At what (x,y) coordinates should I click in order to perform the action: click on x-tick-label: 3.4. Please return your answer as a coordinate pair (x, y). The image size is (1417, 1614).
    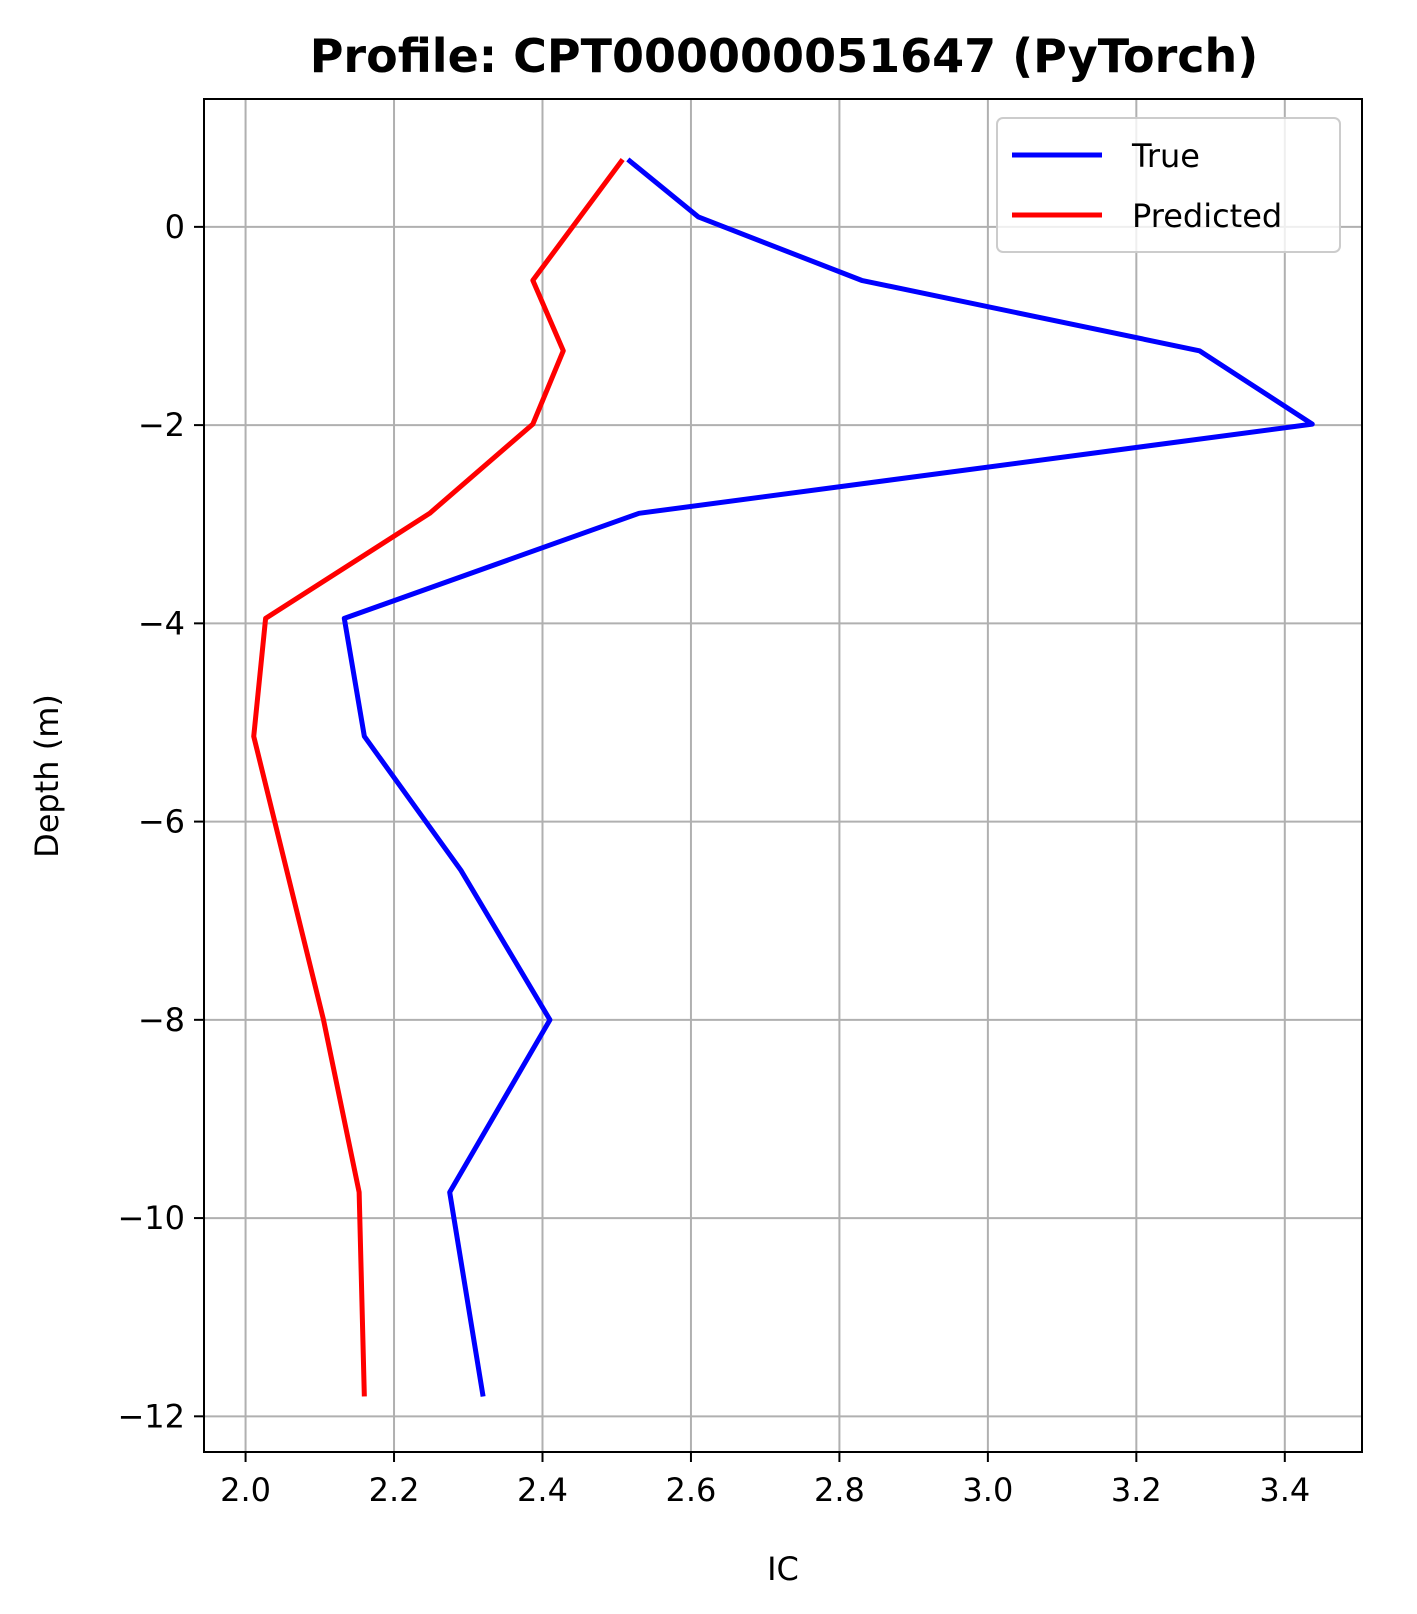
    Looking at the image, I should click on (1284, 1490).